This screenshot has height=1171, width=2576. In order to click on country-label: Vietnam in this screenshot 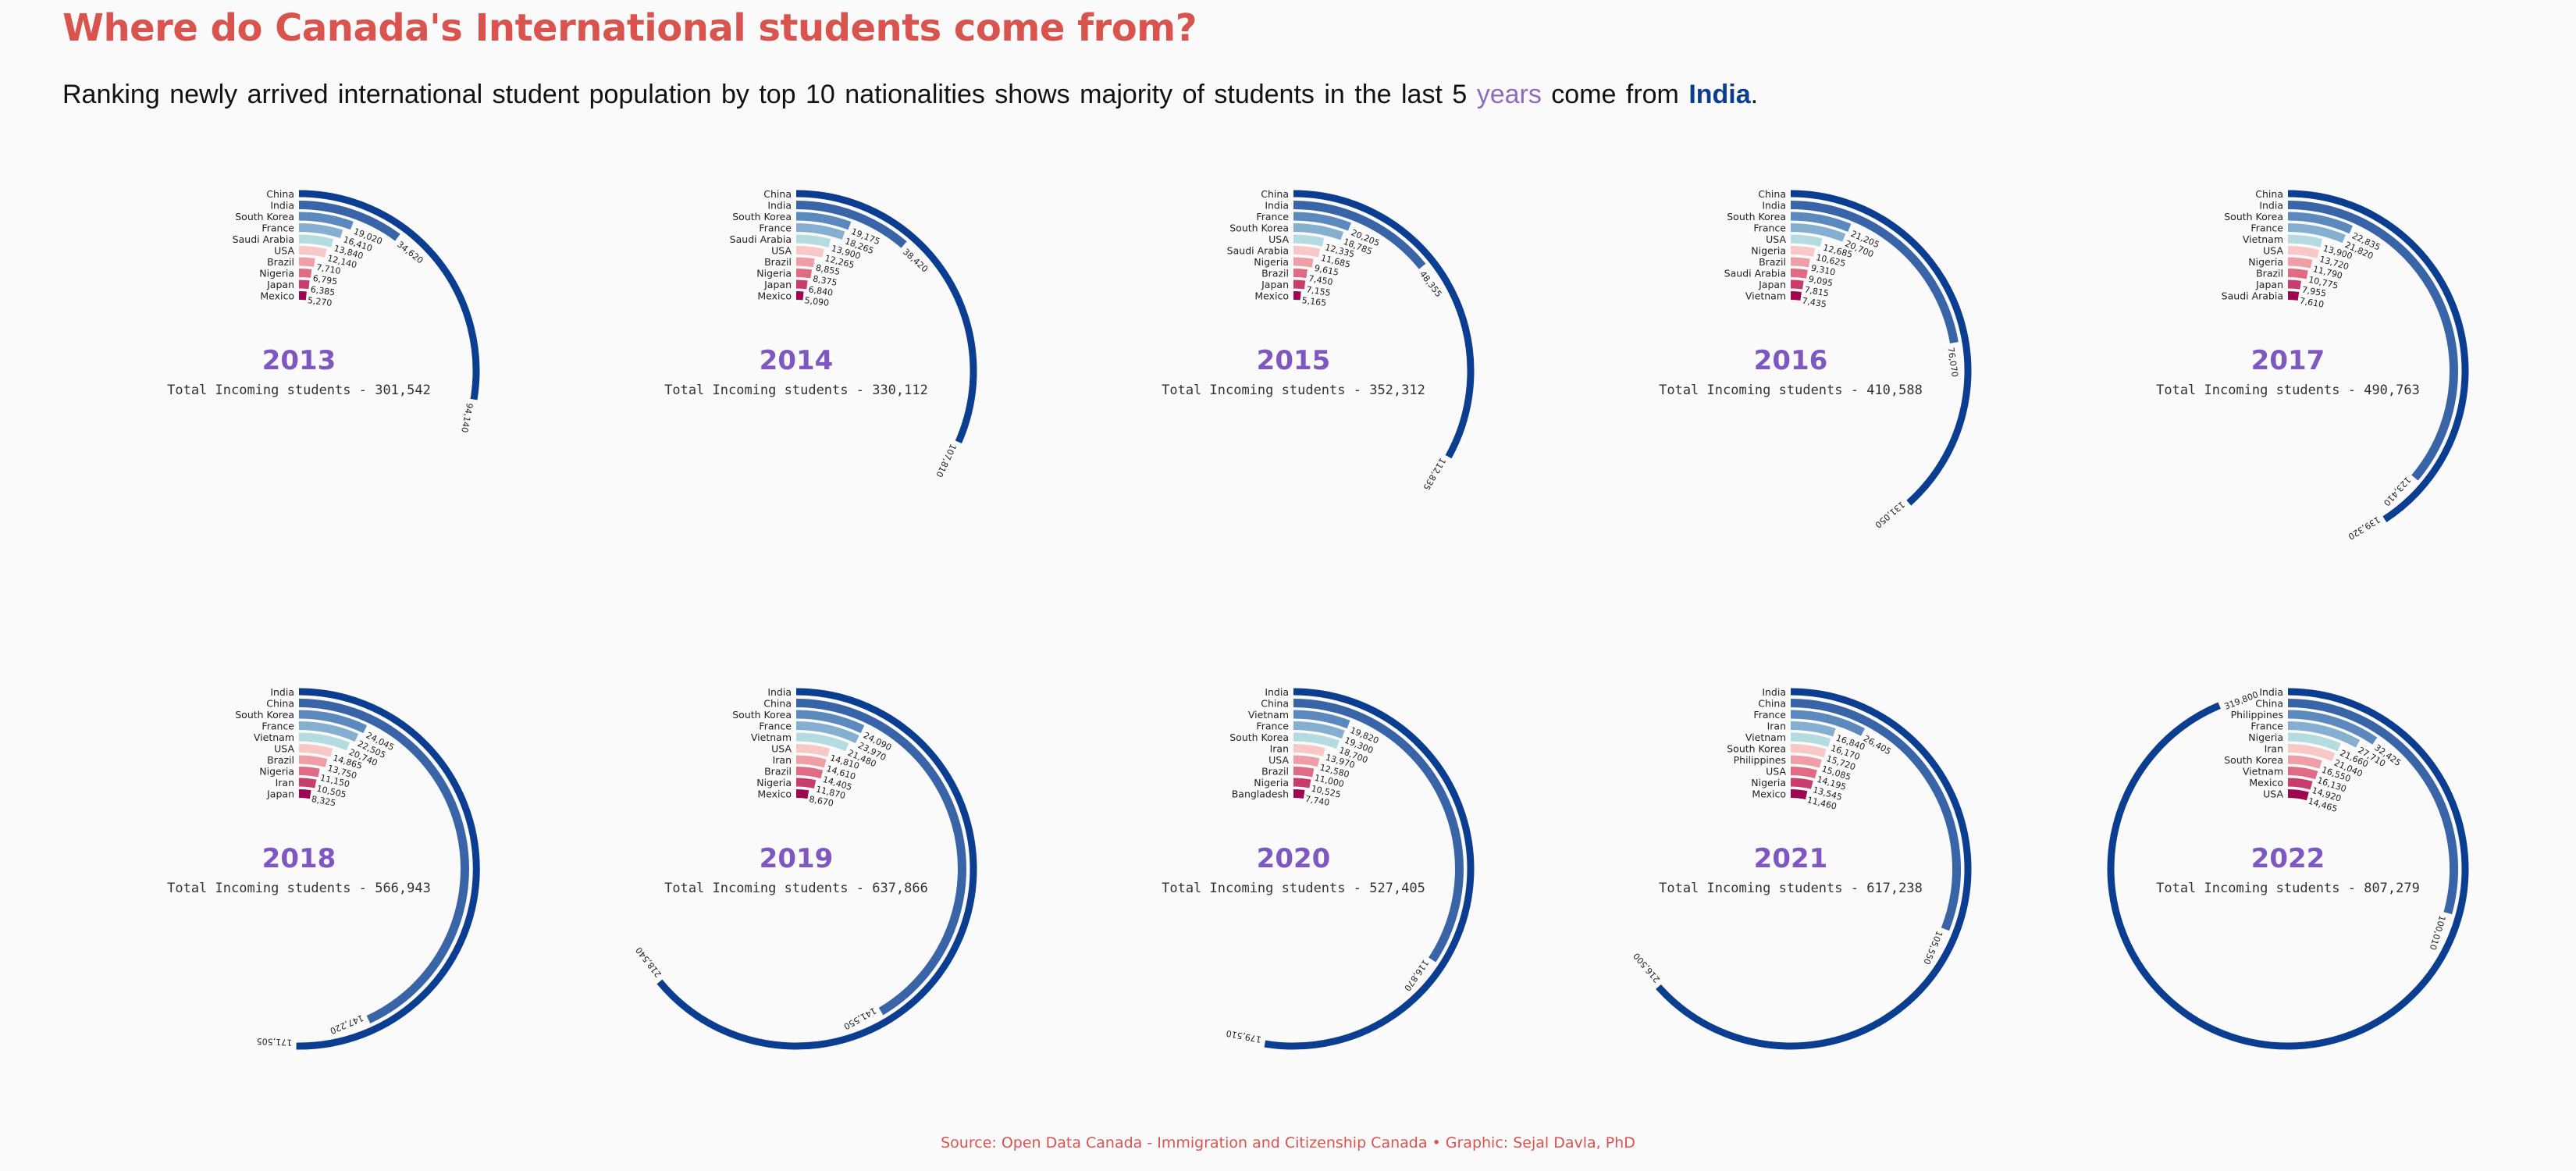, I will do `click(2263, 239)`.